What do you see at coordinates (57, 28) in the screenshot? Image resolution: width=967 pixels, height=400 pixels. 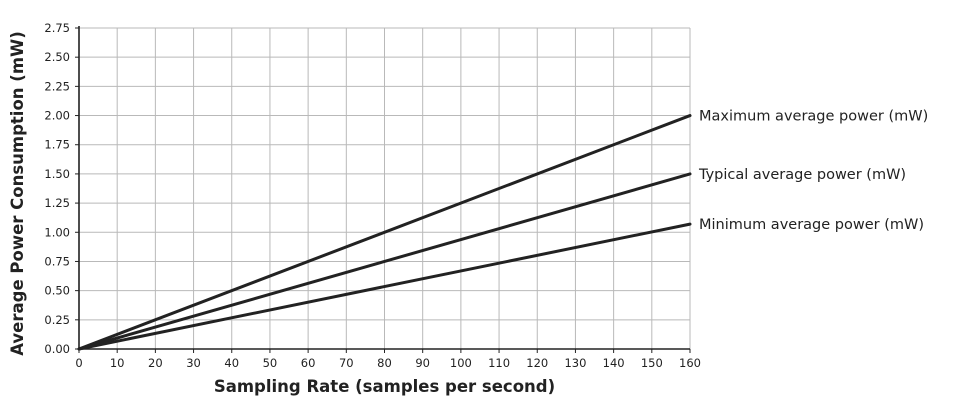 I see `y-tick-label: 2.75` at bounding box center [57, 28].